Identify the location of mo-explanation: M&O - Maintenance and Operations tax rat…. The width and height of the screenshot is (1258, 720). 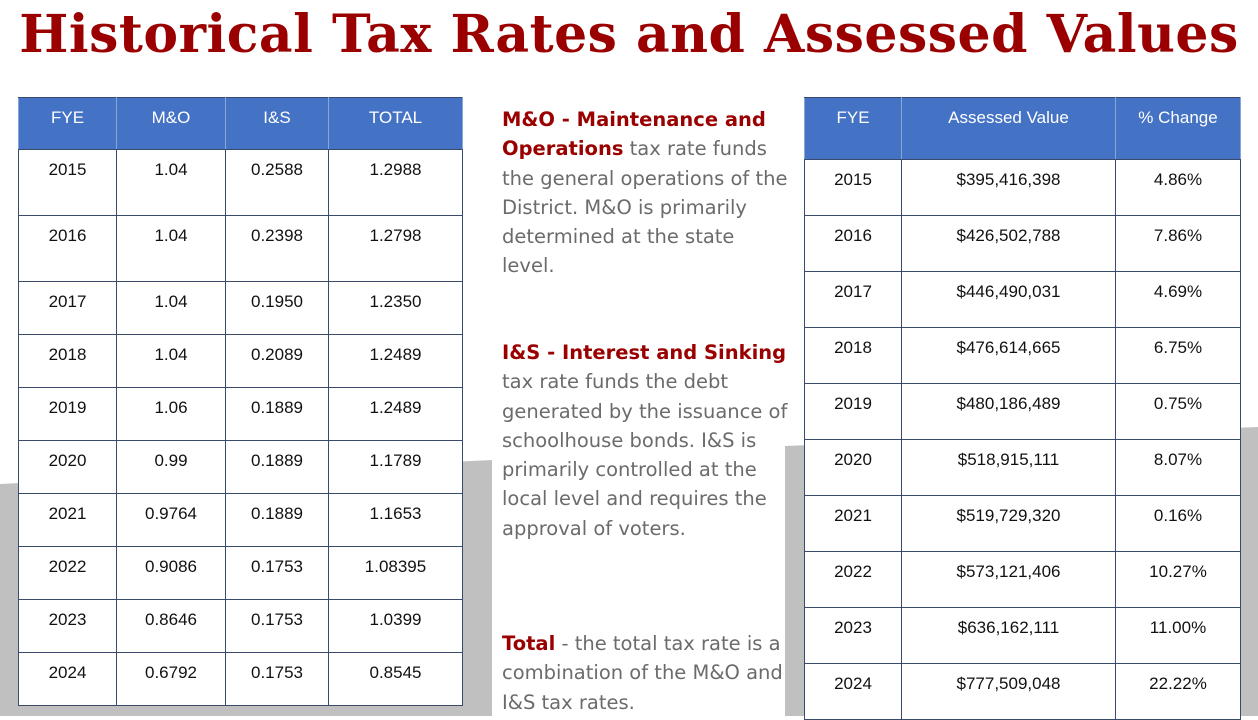
(647, 193).